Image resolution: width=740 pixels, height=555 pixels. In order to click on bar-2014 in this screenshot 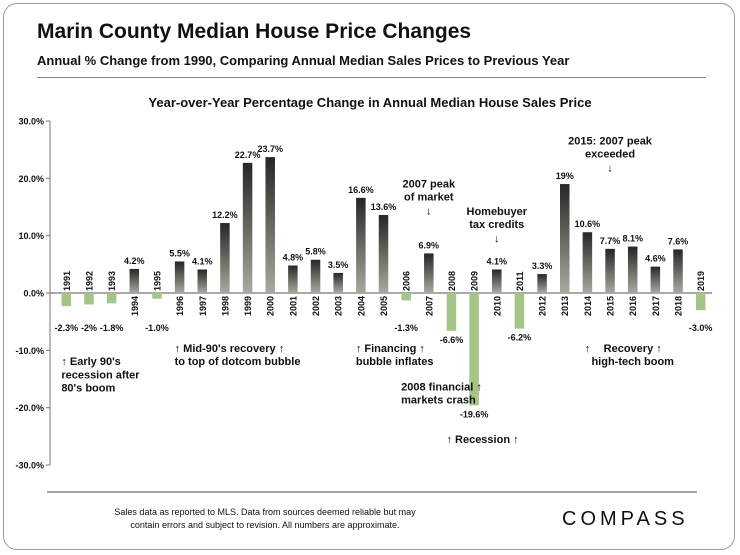, I will do `click(587, 262)`.